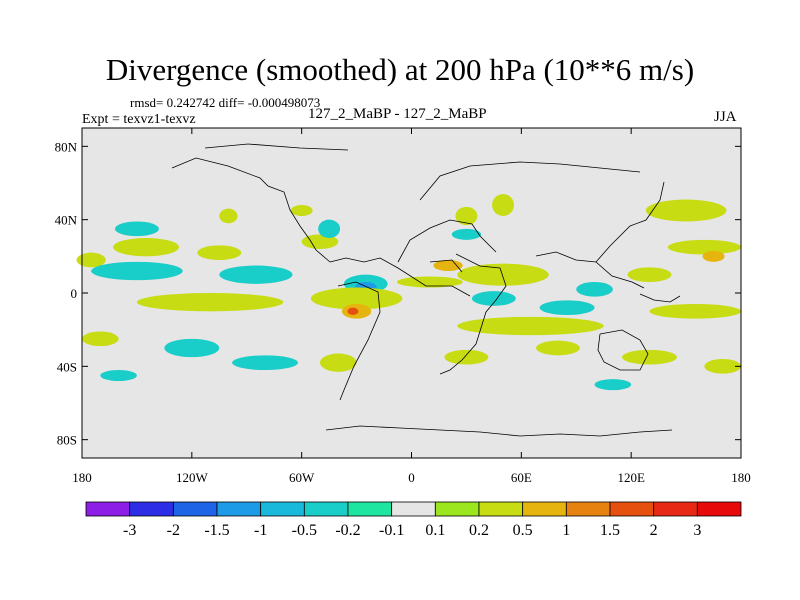 Image resolution: width=800 pixels, height=600 pixels. What do you see at coordinates (304, 530) in the screenshot?
I see `colorbar-label: -0.5` at bounding box center [304, 530].